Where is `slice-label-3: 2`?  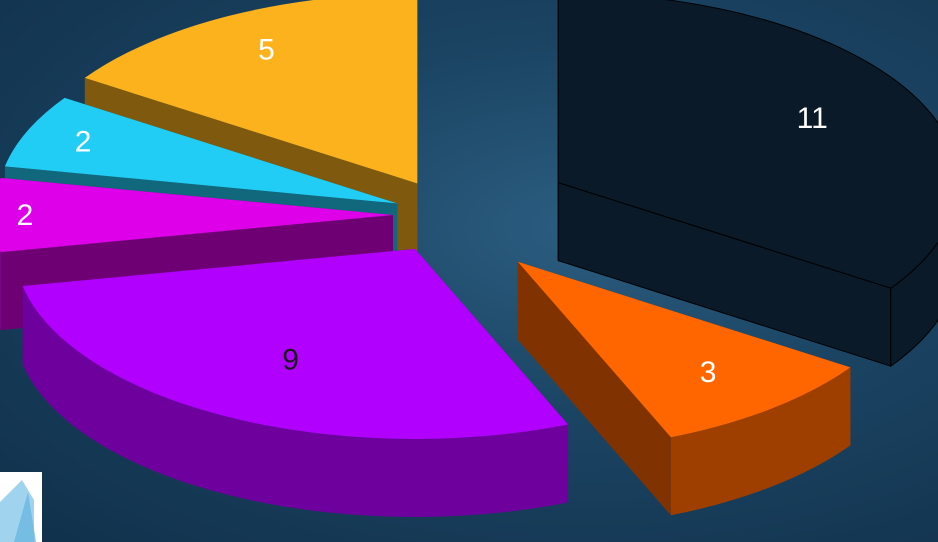 slice-label-3: 2 is located at coordinates (25, 215).